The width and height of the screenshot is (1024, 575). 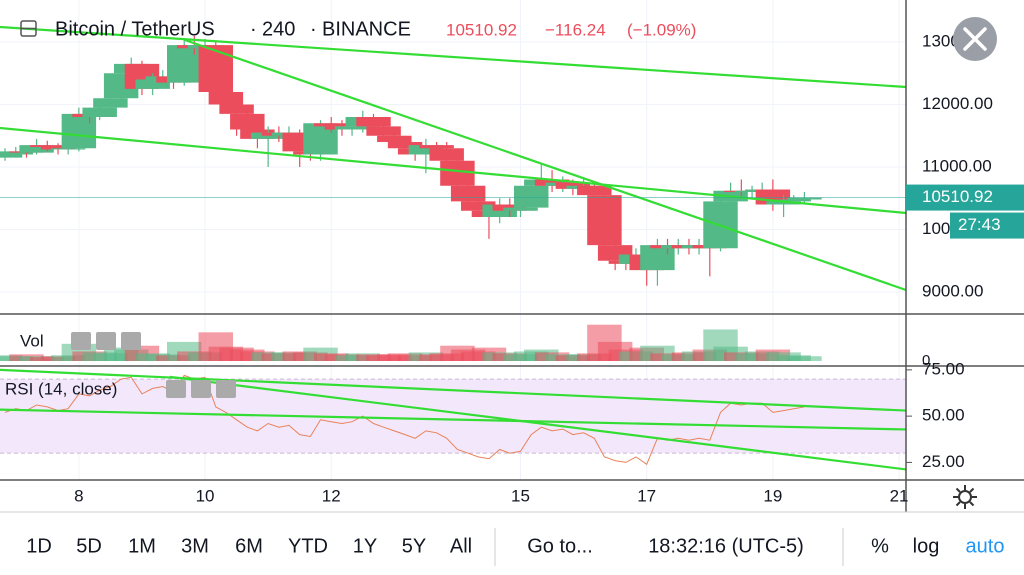 I want to click on close-icon, so click(x=975, y=39).